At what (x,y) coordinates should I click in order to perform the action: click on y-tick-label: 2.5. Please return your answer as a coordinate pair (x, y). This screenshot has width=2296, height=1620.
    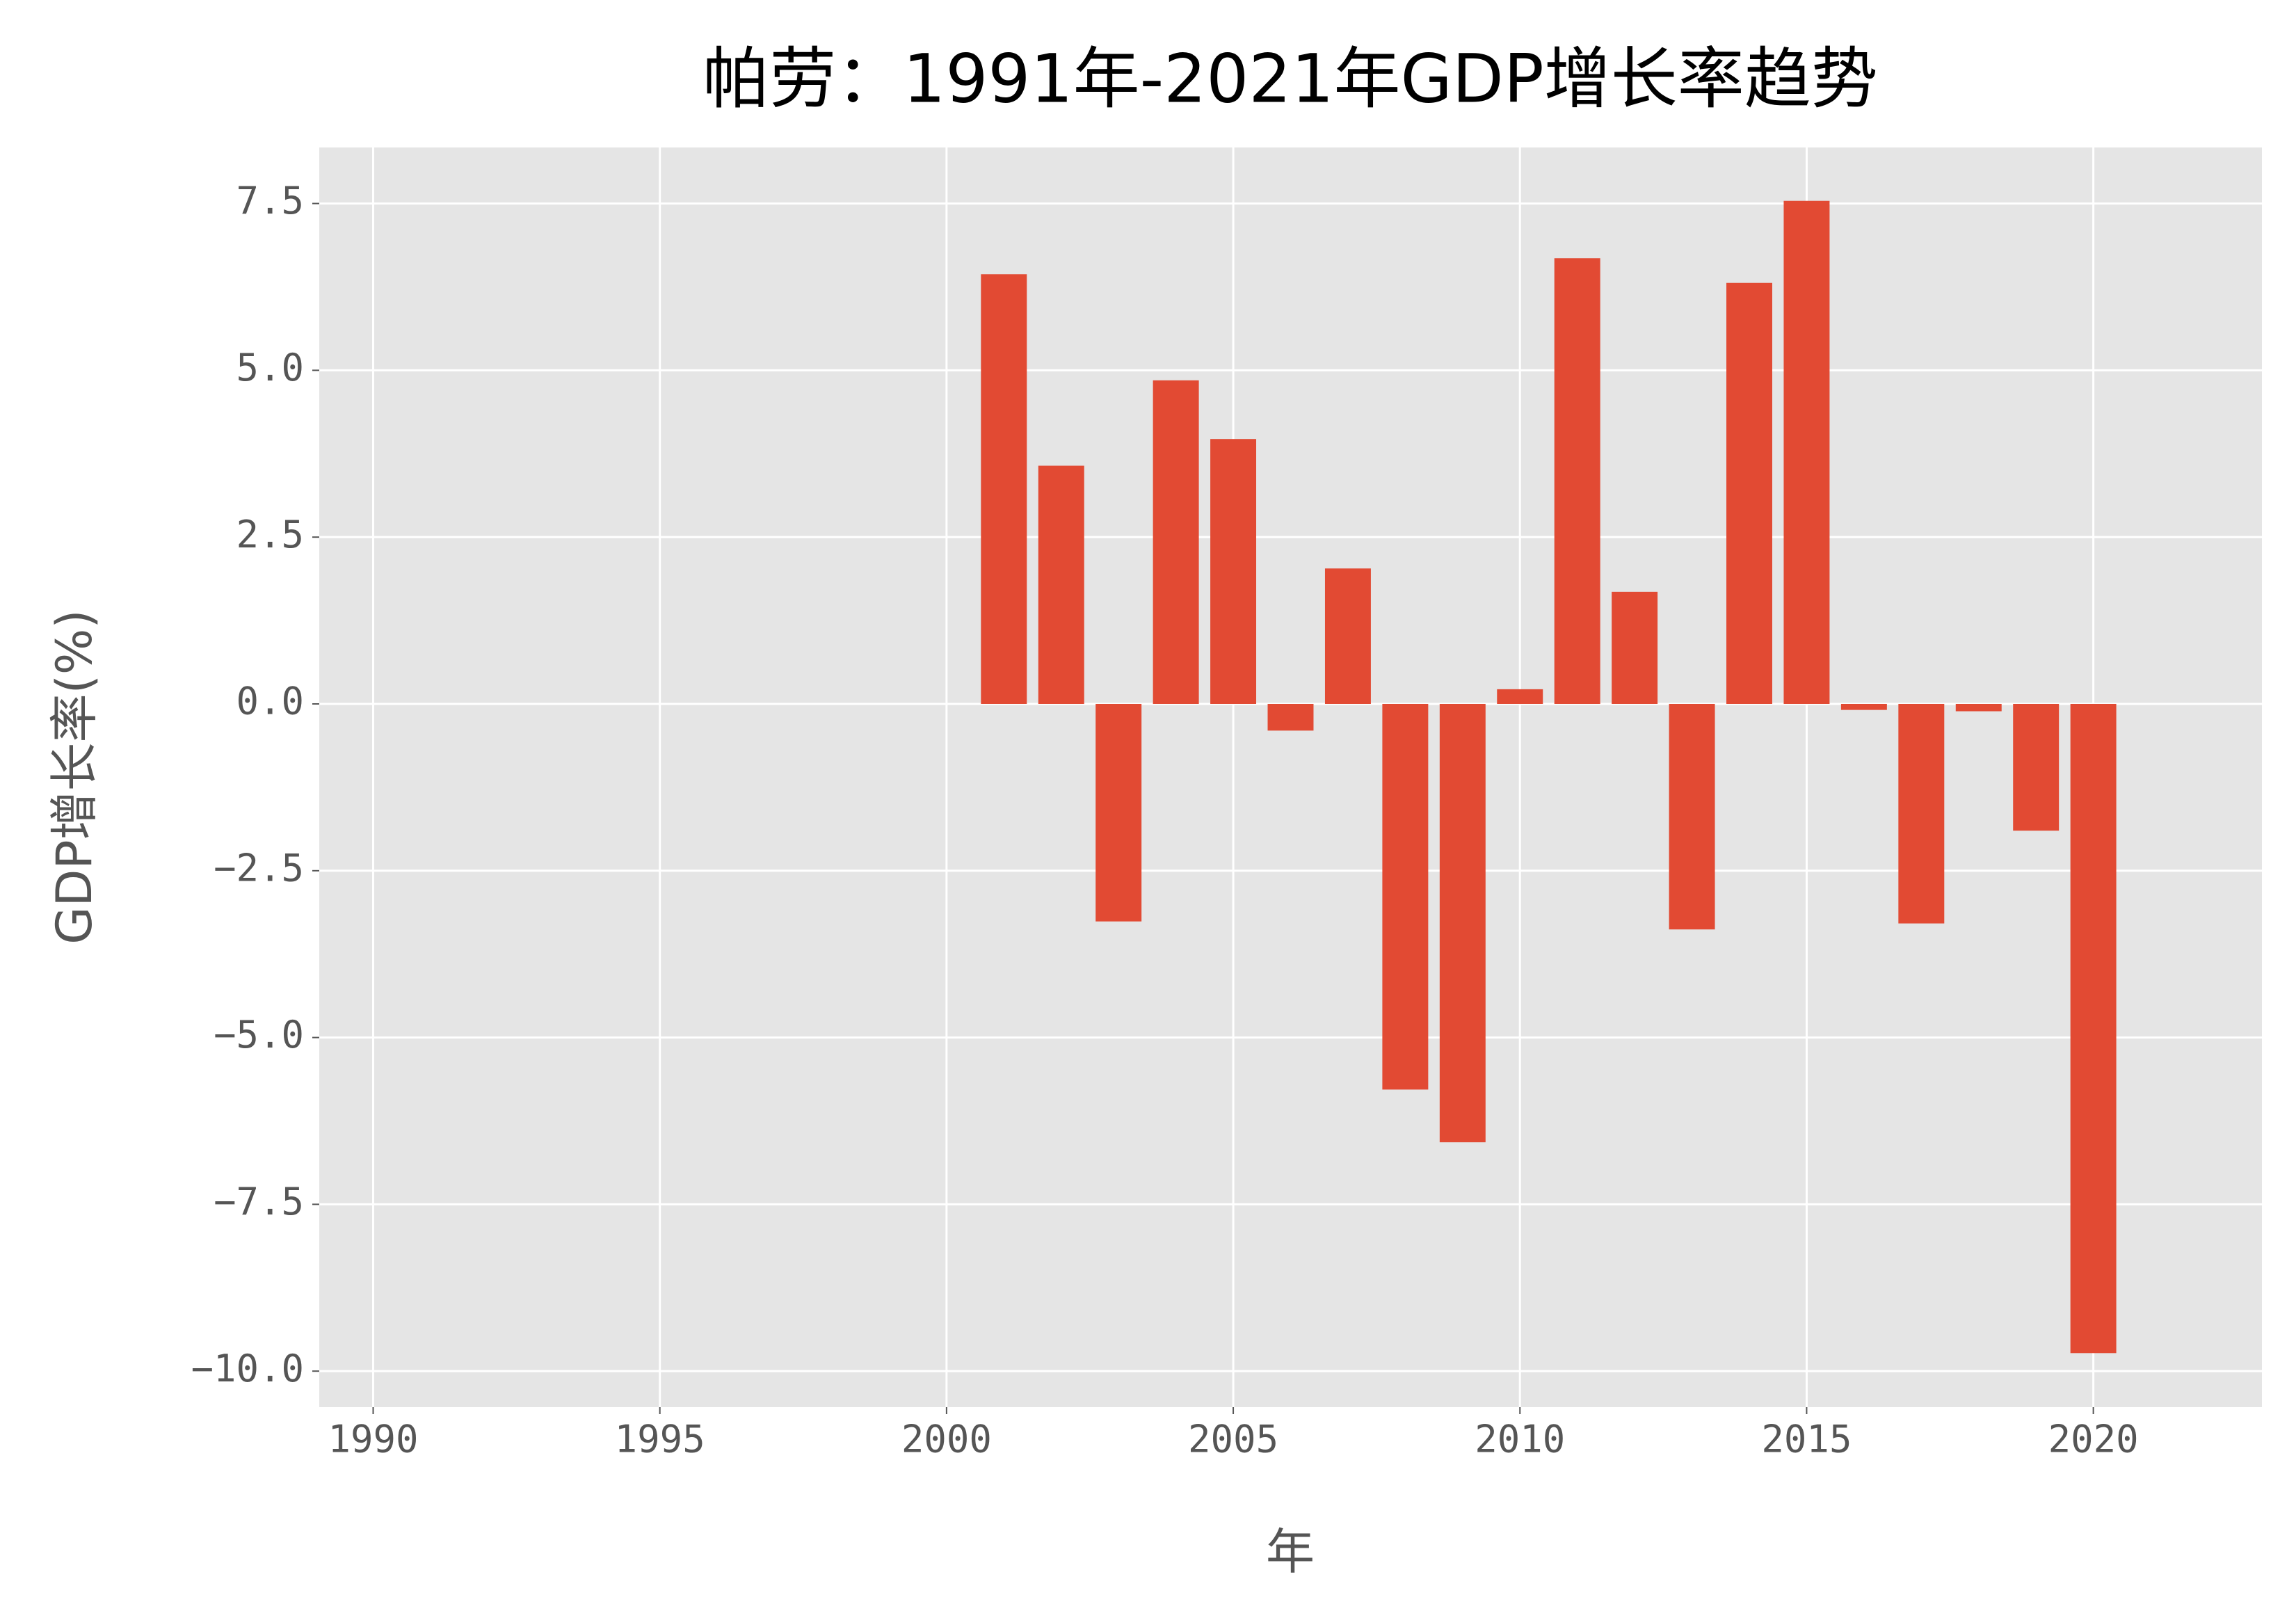
    Looking at the image, I should click on (270, 534).